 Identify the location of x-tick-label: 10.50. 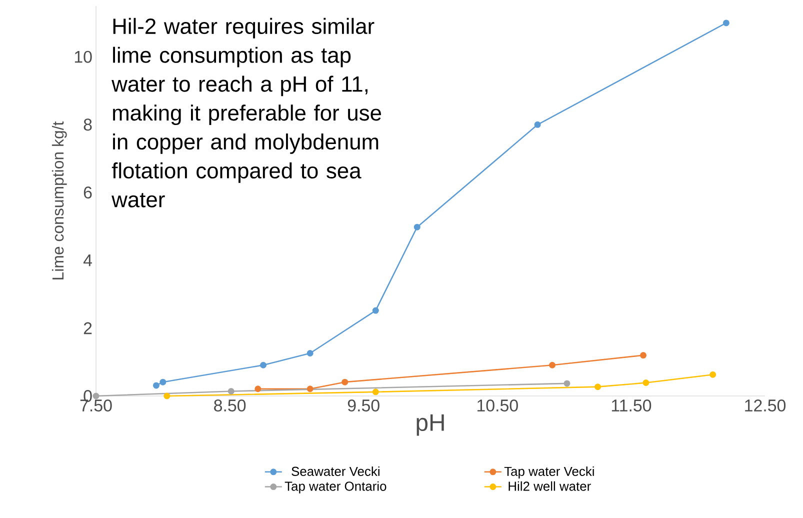
(498, 406).